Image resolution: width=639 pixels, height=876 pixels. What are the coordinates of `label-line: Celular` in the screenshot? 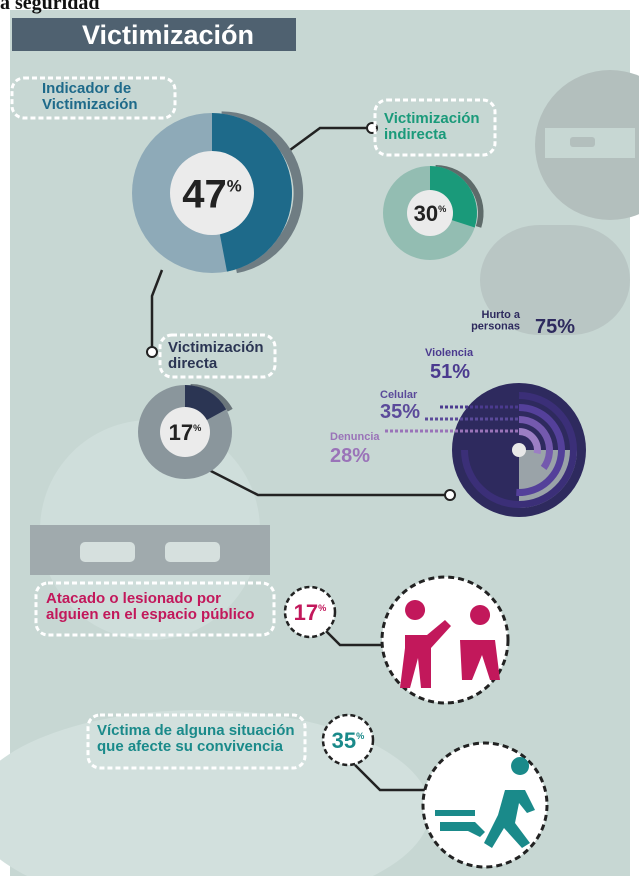 It's located at (399, 395).